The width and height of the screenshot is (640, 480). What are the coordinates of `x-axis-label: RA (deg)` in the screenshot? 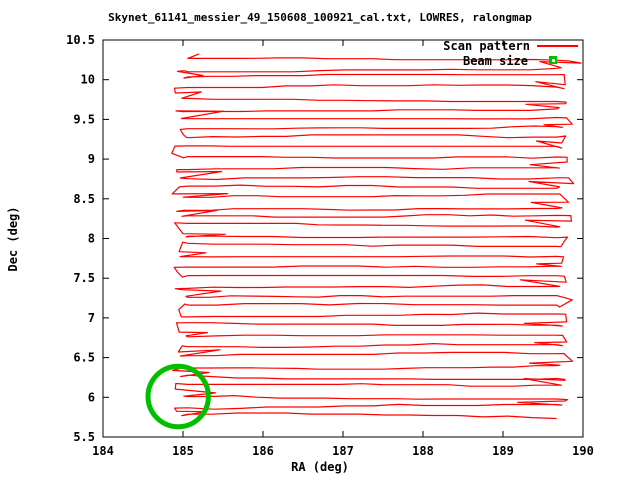 It's located at (320, 467).